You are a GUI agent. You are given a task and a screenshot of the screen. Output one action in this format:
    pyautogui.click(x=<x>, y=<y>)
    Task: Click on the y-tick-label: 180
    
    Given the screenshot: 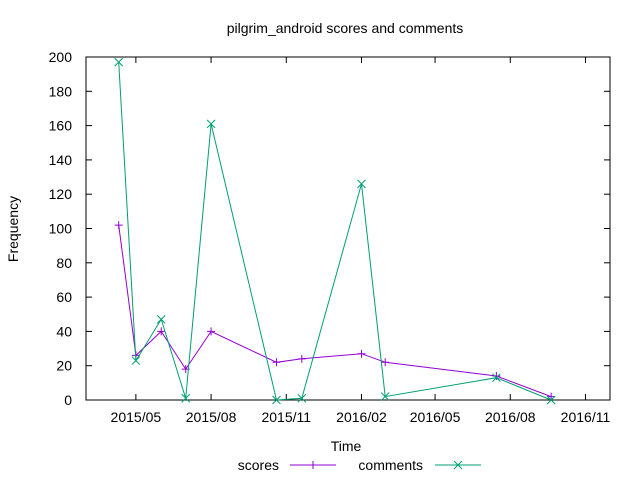 What is the action you would take?
    pyautogui.click(x=61, y=91)
    